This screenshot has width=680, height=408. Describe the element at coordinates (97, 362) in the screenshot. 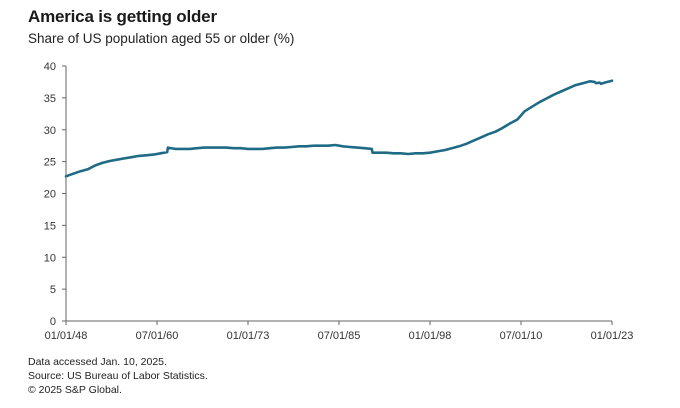

I see `footer-accessed-note: Data accessed Jan. 10, 2025.` at that location.